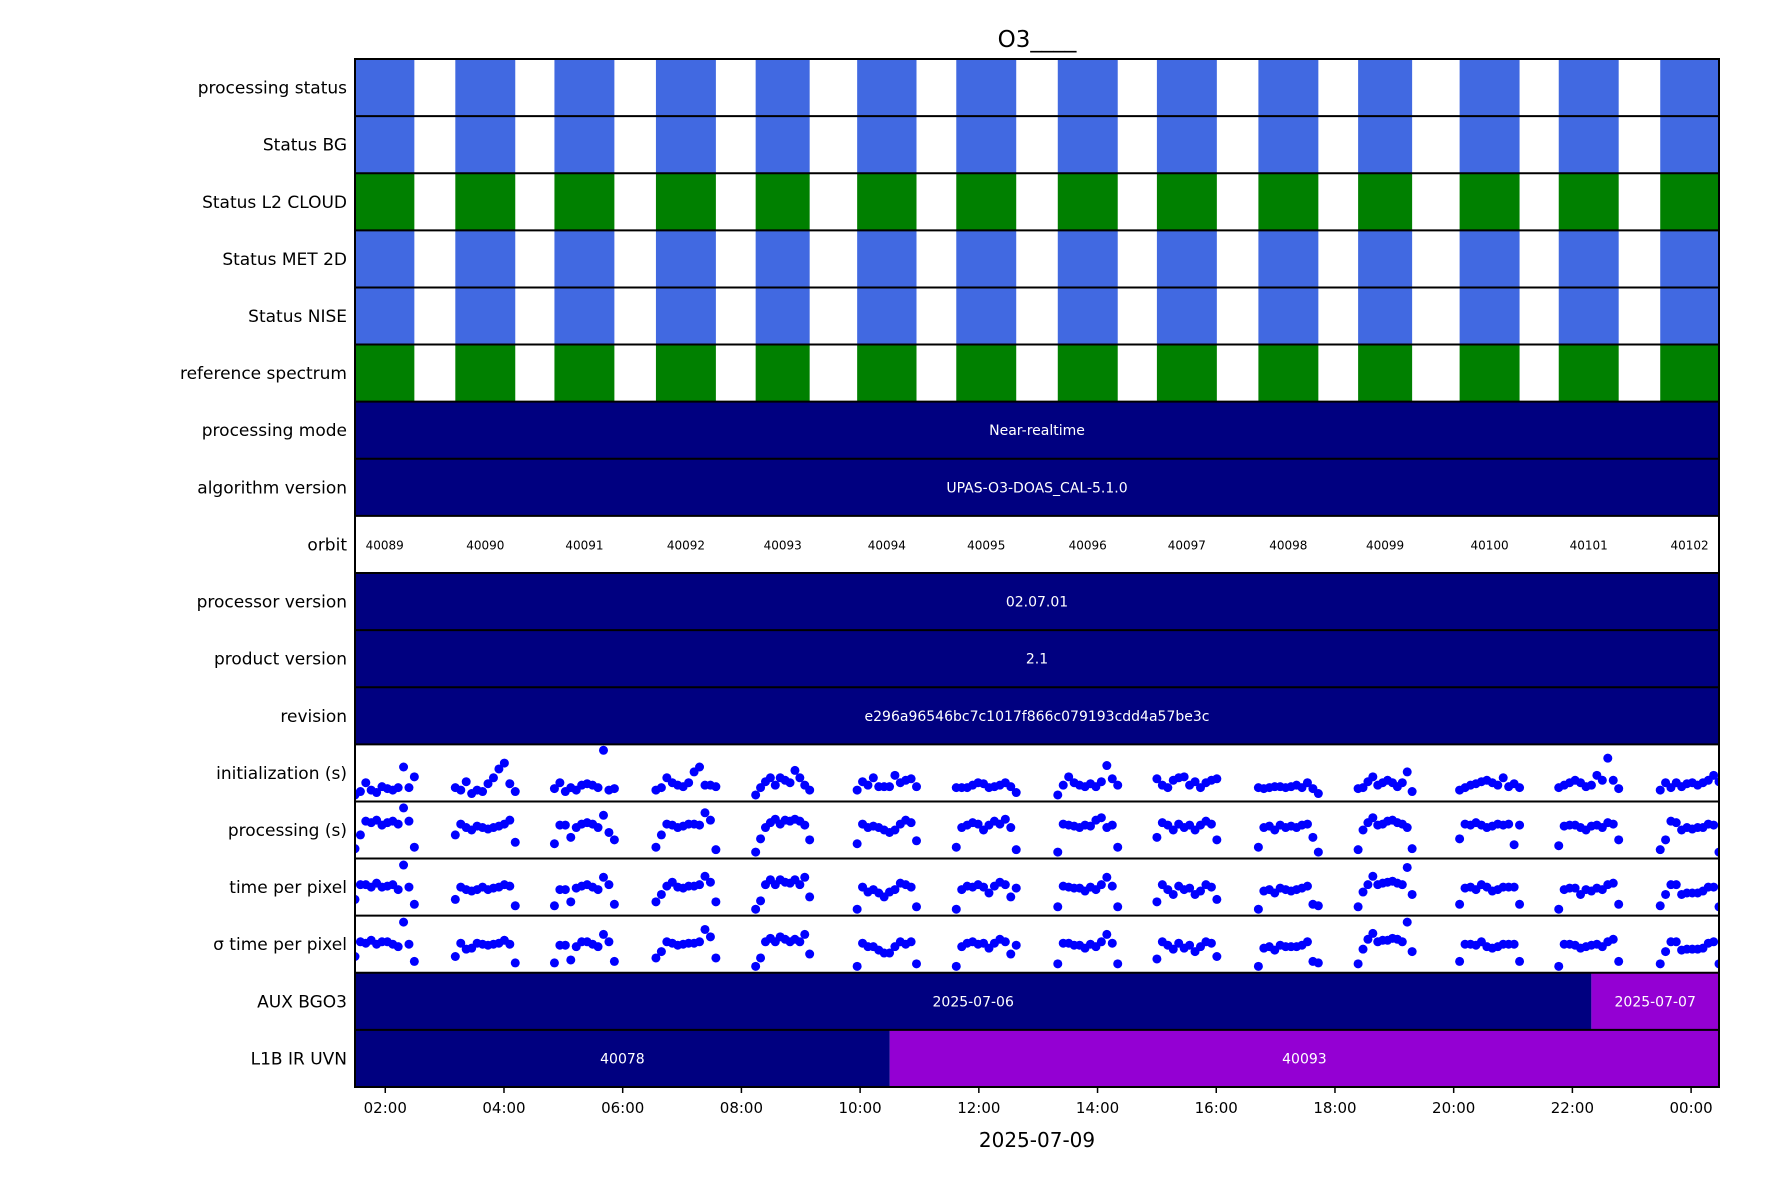 This screenshot has height=1181, width=1771. What do you see at coordinates (1037, 431) in the screenshot?
I see `segment-label: Near-realtime` at bounding box center [1037, 431].